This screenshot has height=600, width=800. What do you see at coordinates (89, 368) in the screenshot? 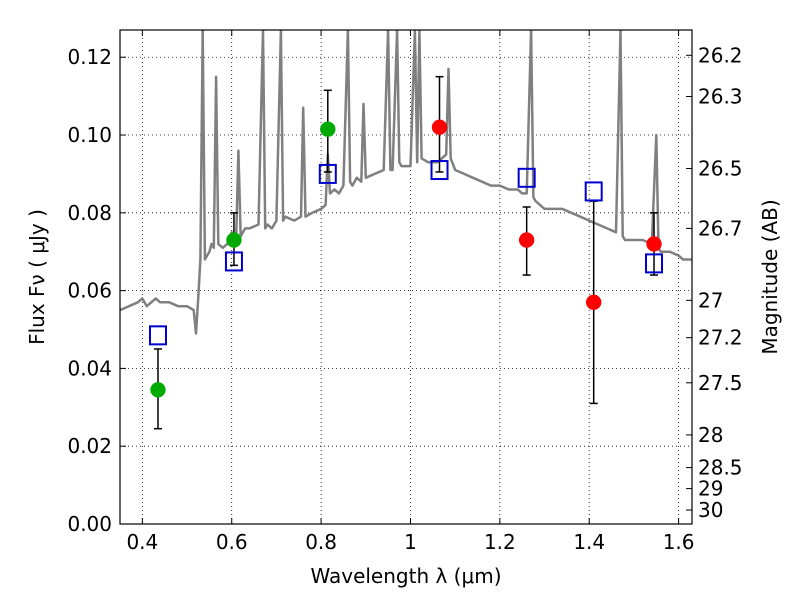
I see `y-tick-label: 0.04` at bounding box center [89, 368].